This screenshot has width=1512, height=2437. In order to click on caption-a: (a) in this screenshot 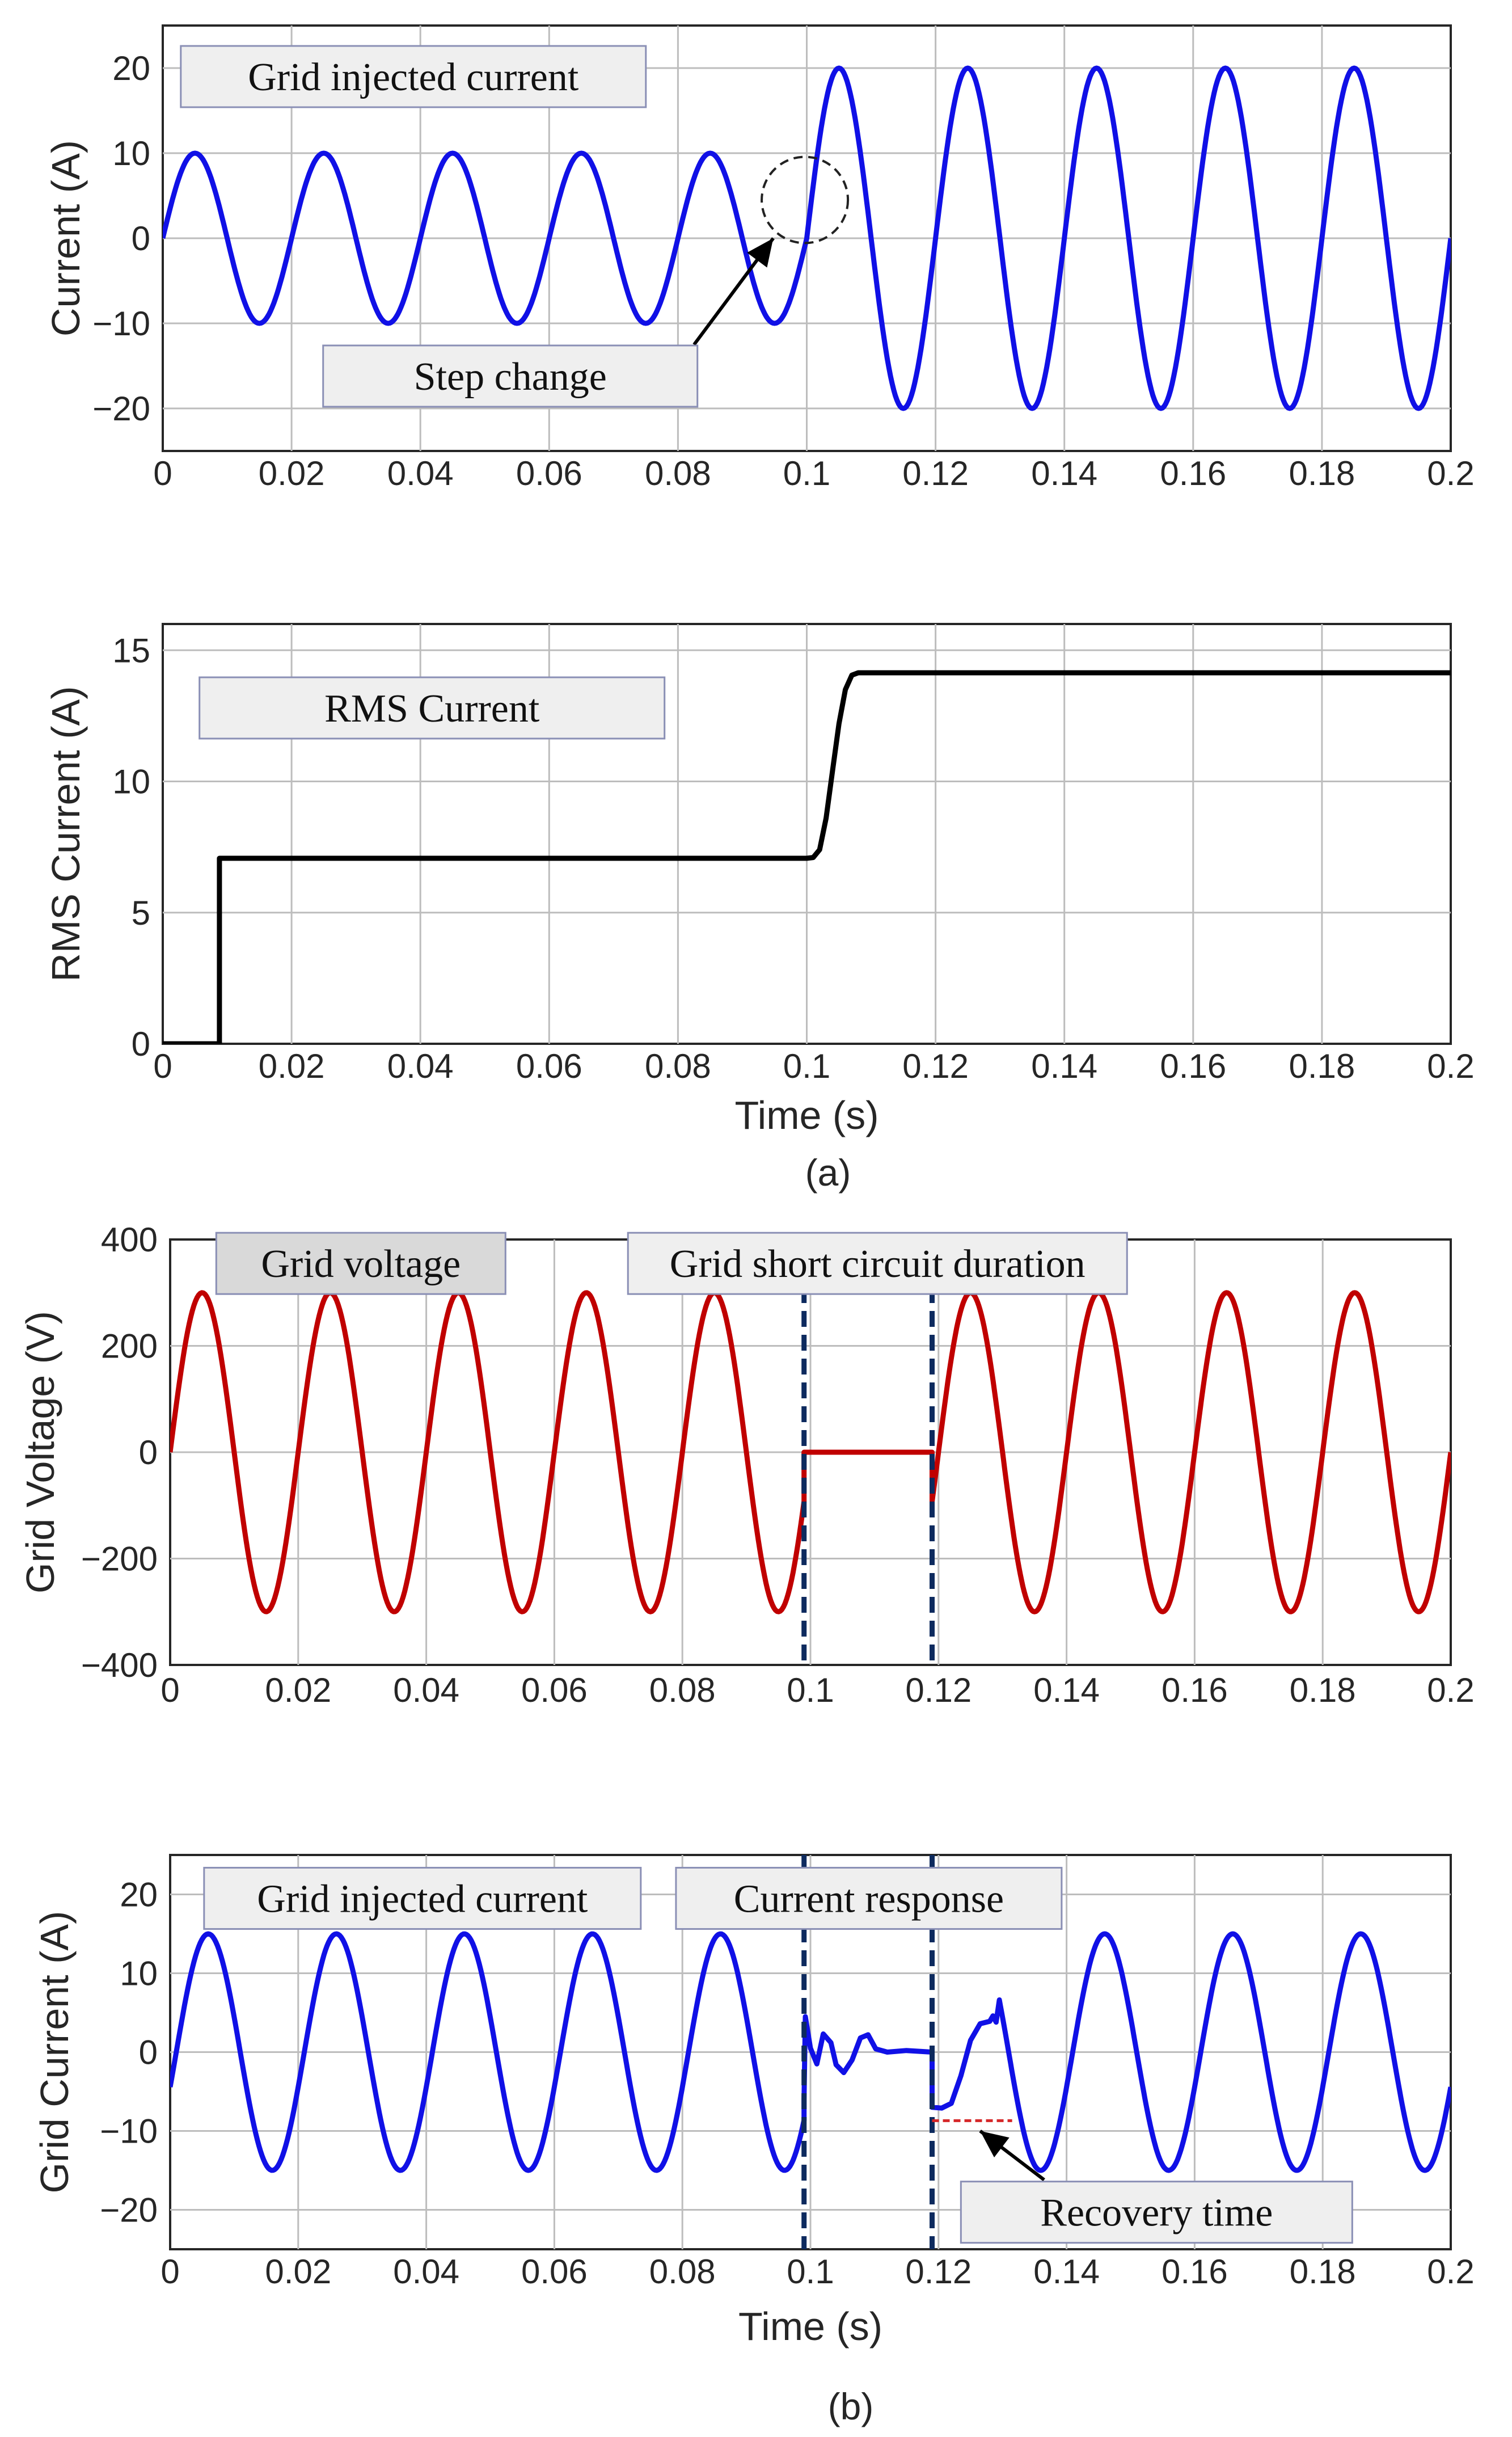, I will do `click(828, 1173)`.